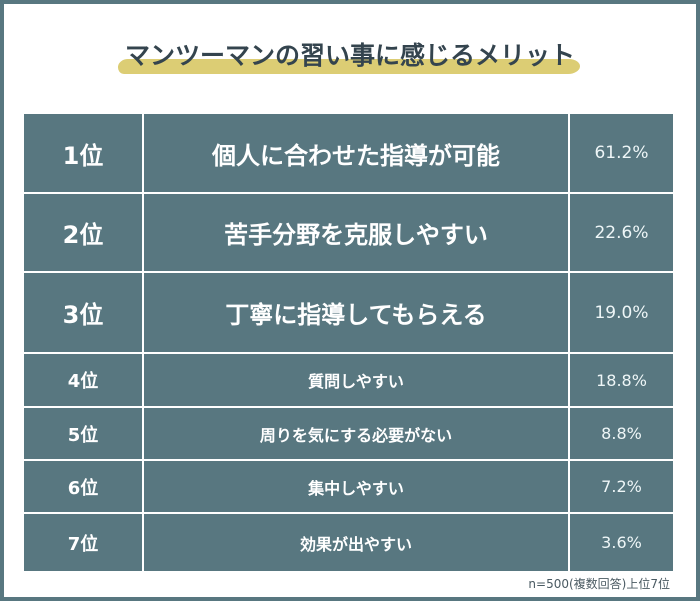 Image resolution: width=700 pixels, height=601 pixels. I want to click on rank-cell: 5位, so click(83, 435).